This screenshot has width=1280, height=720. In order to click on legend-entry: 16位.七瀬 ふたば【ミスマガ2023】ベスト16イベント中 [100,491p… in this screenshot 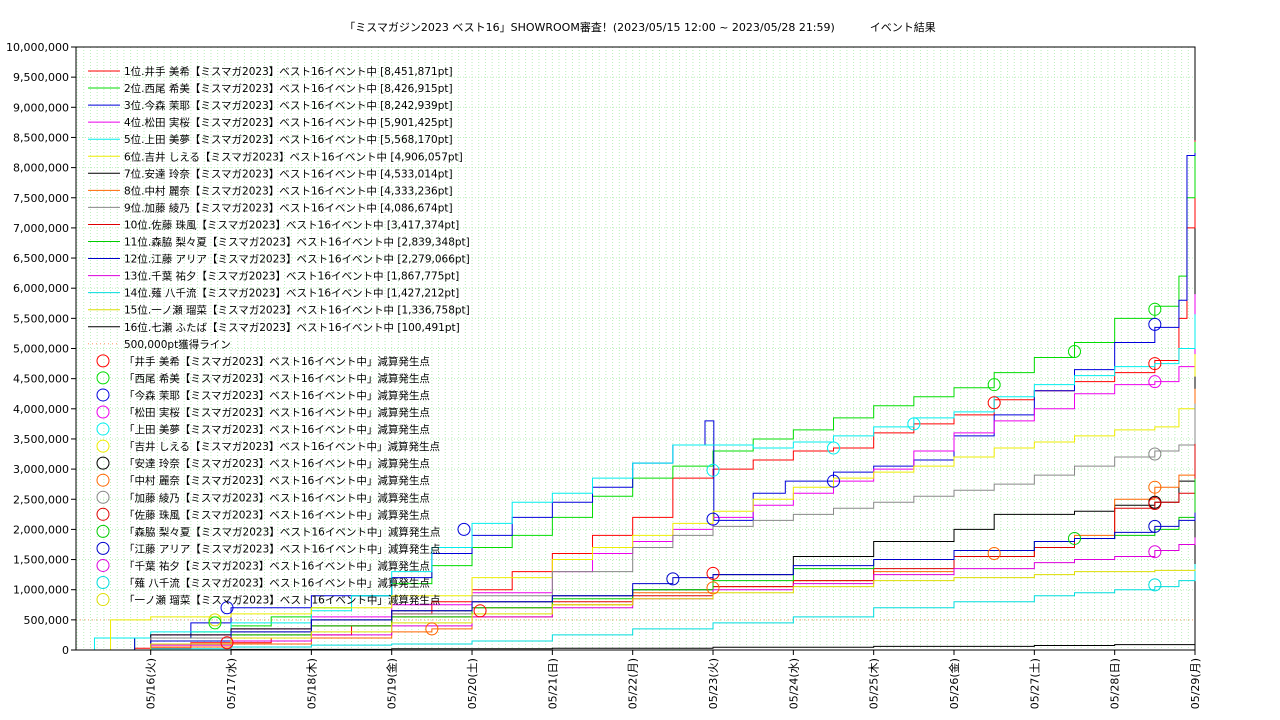, I will do `click(292, 327)`.